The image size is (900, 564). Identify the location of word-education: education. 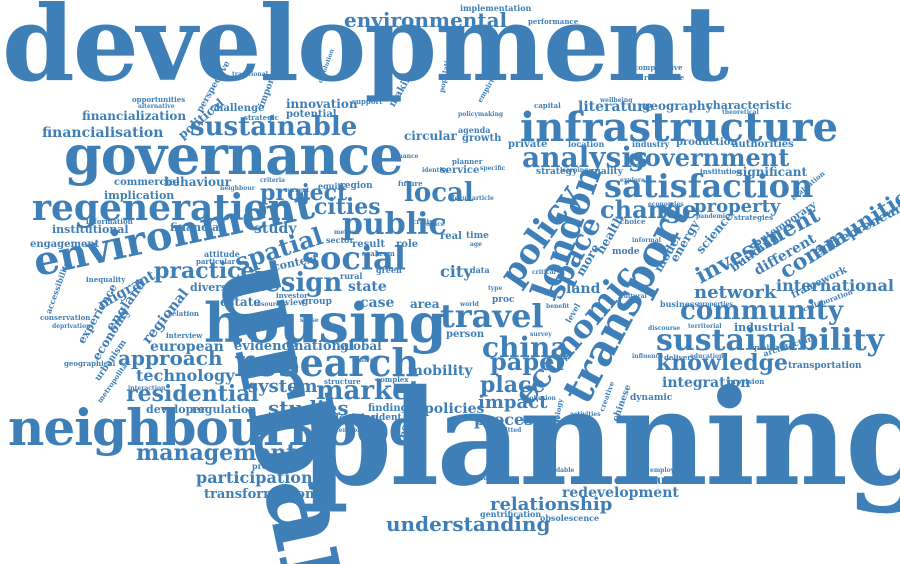
(707, 356).